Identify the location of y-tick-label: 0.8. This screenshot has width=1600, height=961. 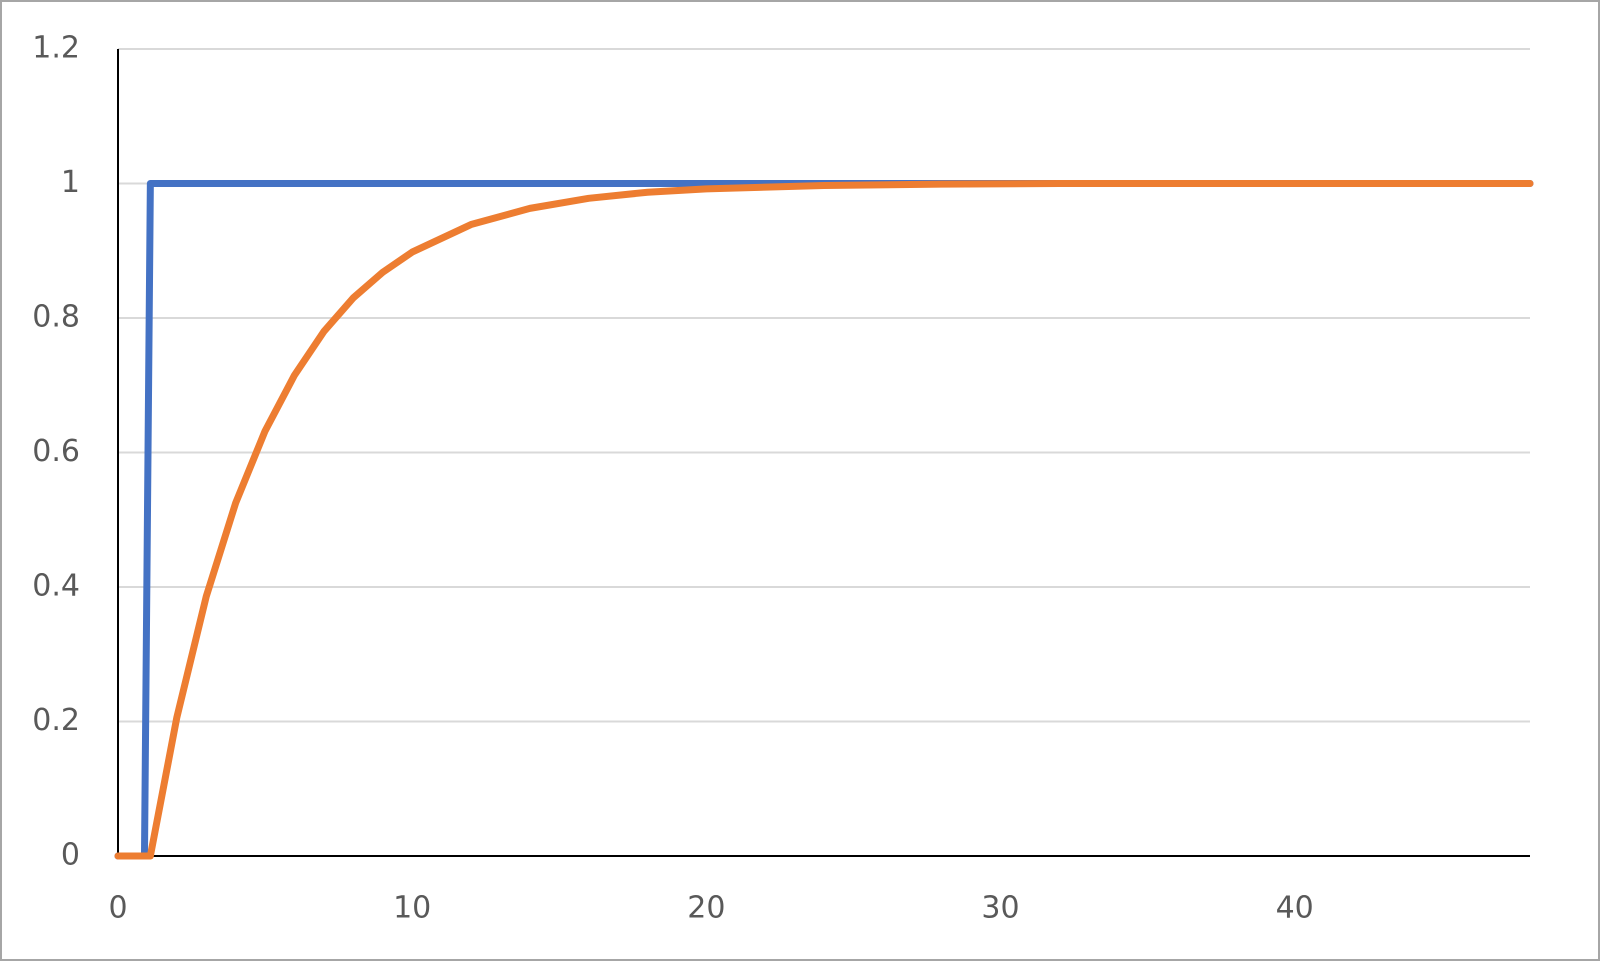
(56, 317).